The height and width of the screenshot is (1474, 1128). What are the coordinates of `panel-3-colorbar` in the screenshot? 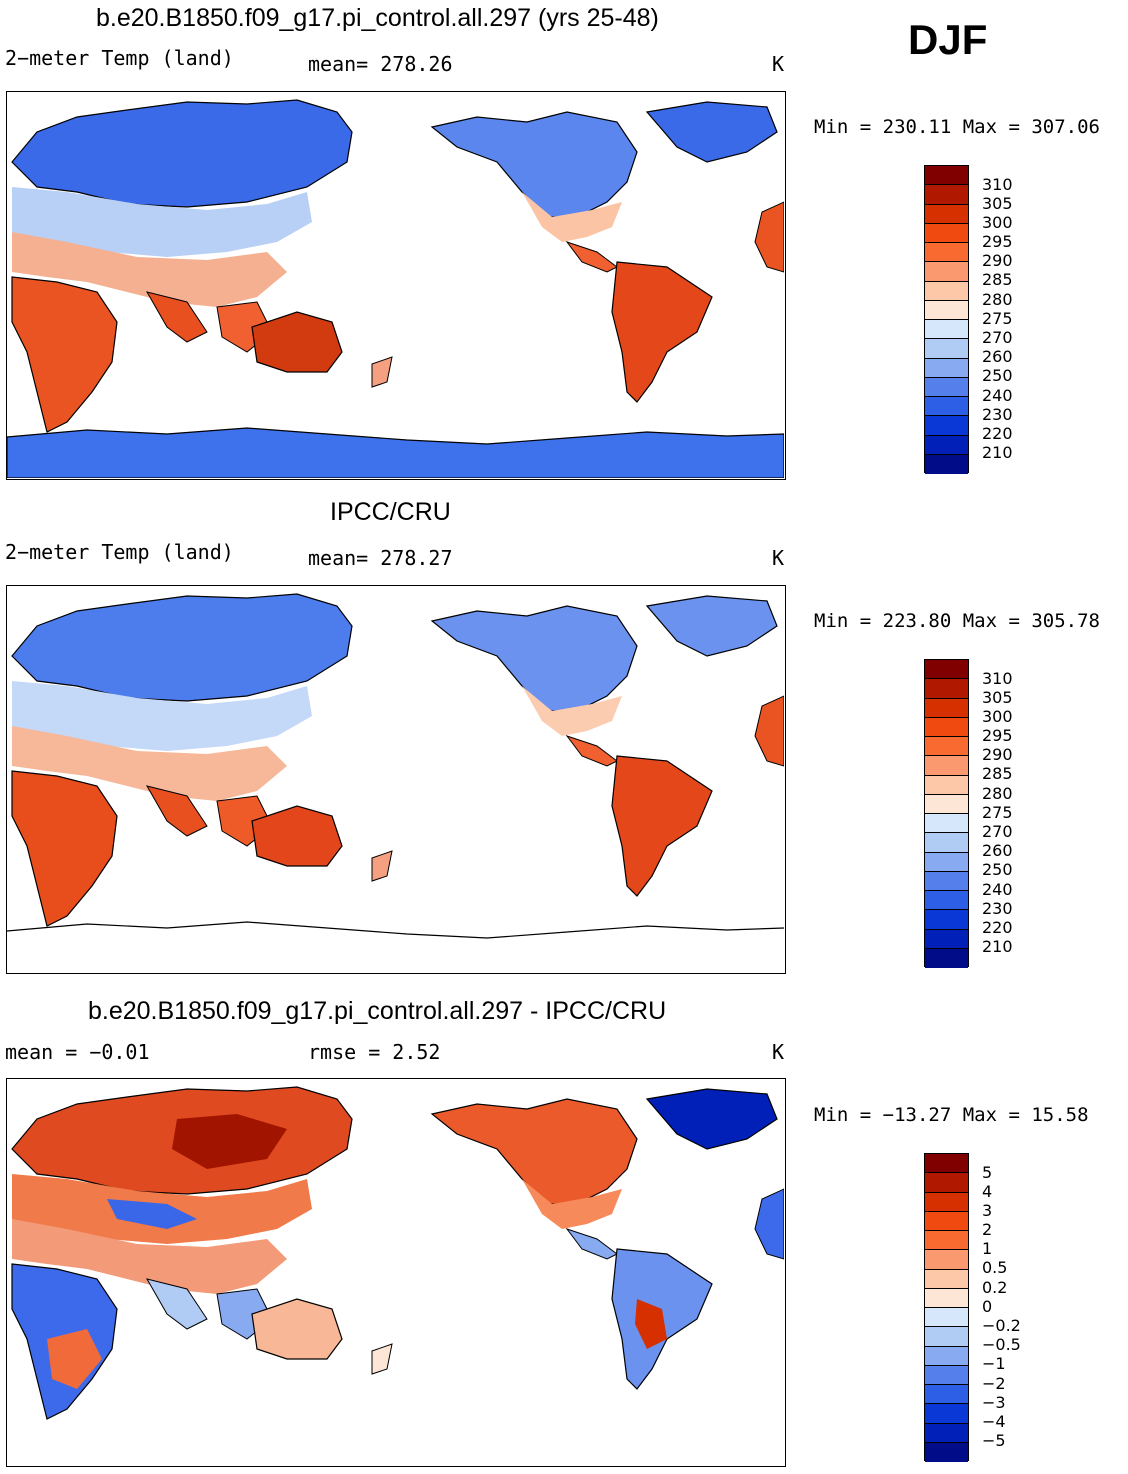 It's located at (946, 1307).